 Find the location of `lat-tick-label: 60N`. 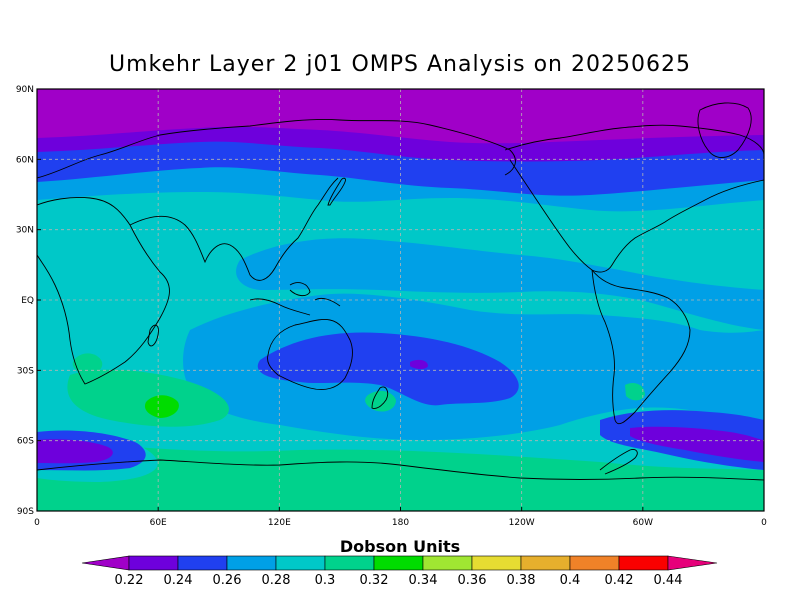

lat-tick-label: 60N is located at coordinates (25, 160).